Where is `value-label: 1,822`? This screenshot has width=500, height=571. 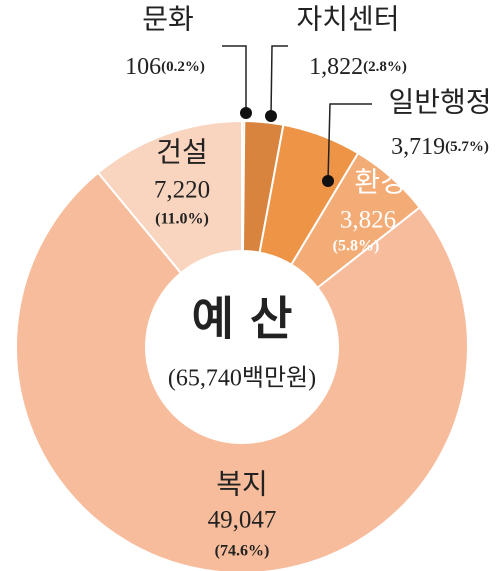
value-label: 1,822 is located at coordinates (336, 67).